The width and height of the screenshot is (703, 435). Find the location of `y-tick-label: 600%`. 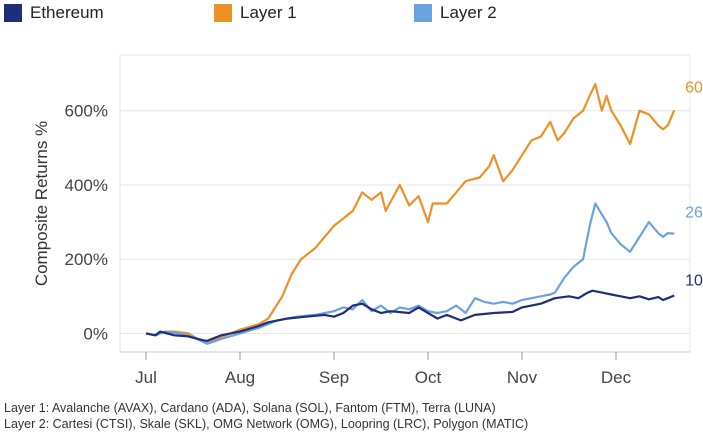

y-tick-label: 600% is located at coordinates (86, 111).